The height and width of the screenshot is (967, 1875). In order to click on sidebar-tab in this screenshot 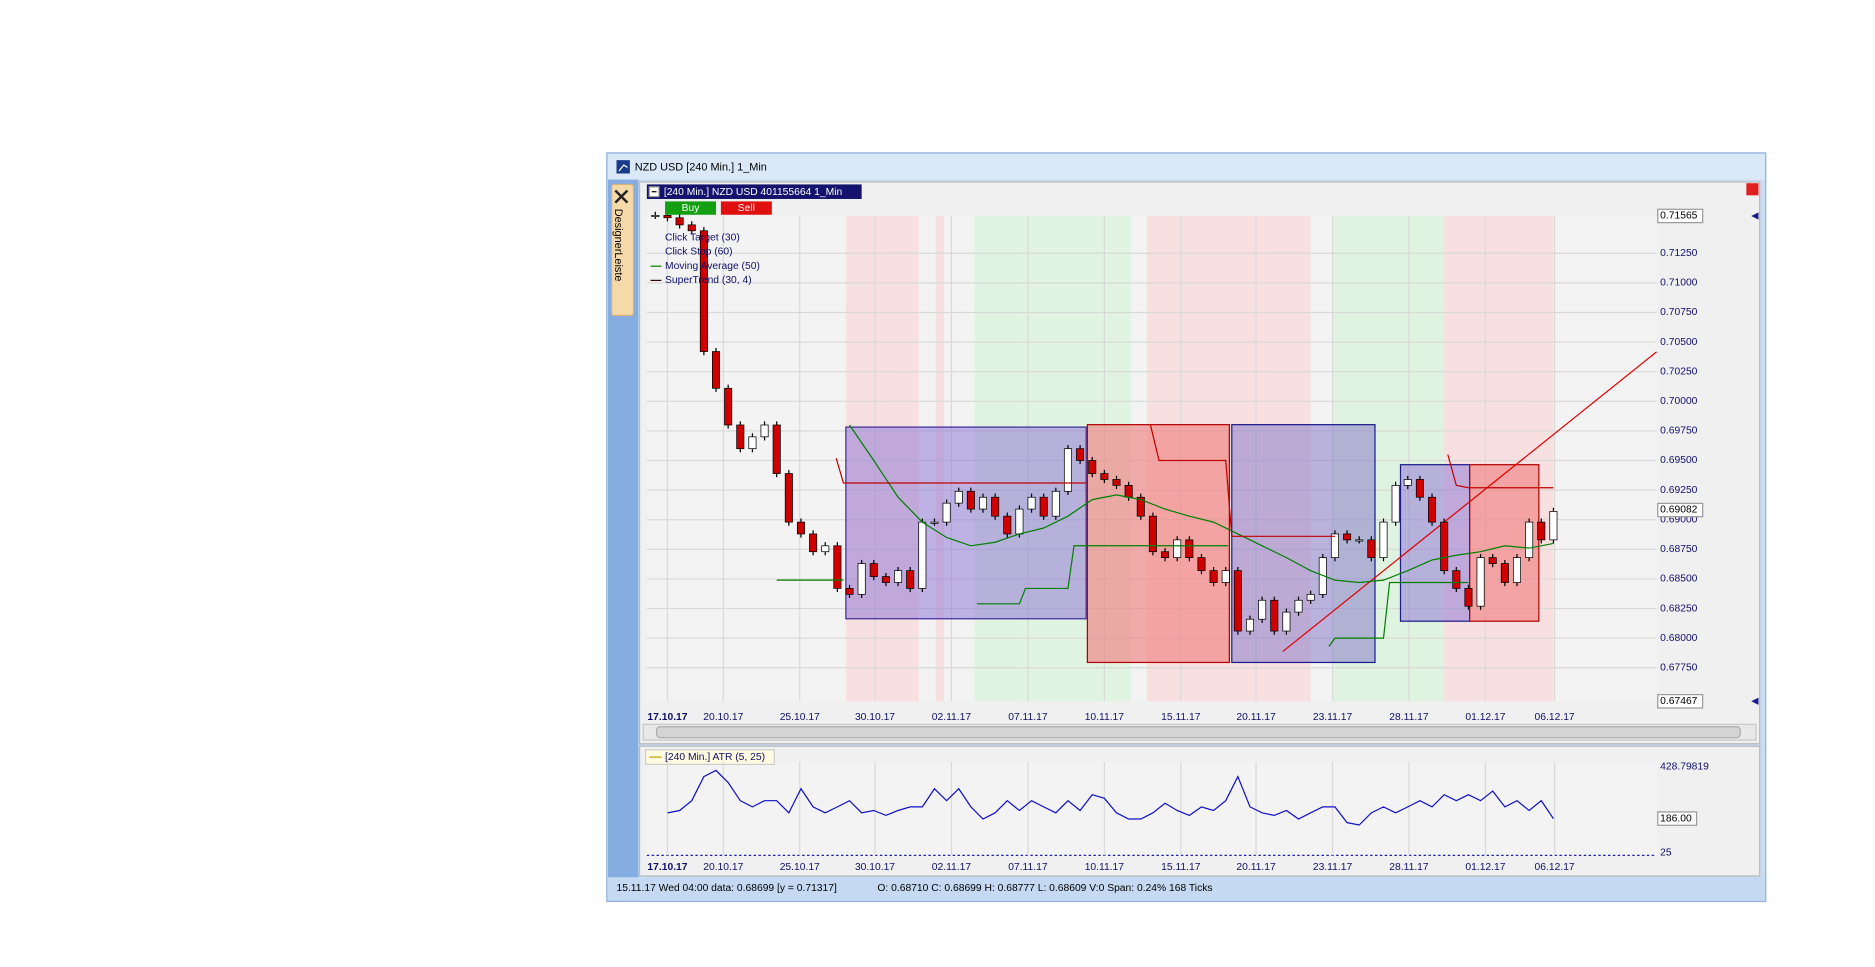, I will do `click(623, 250)`.